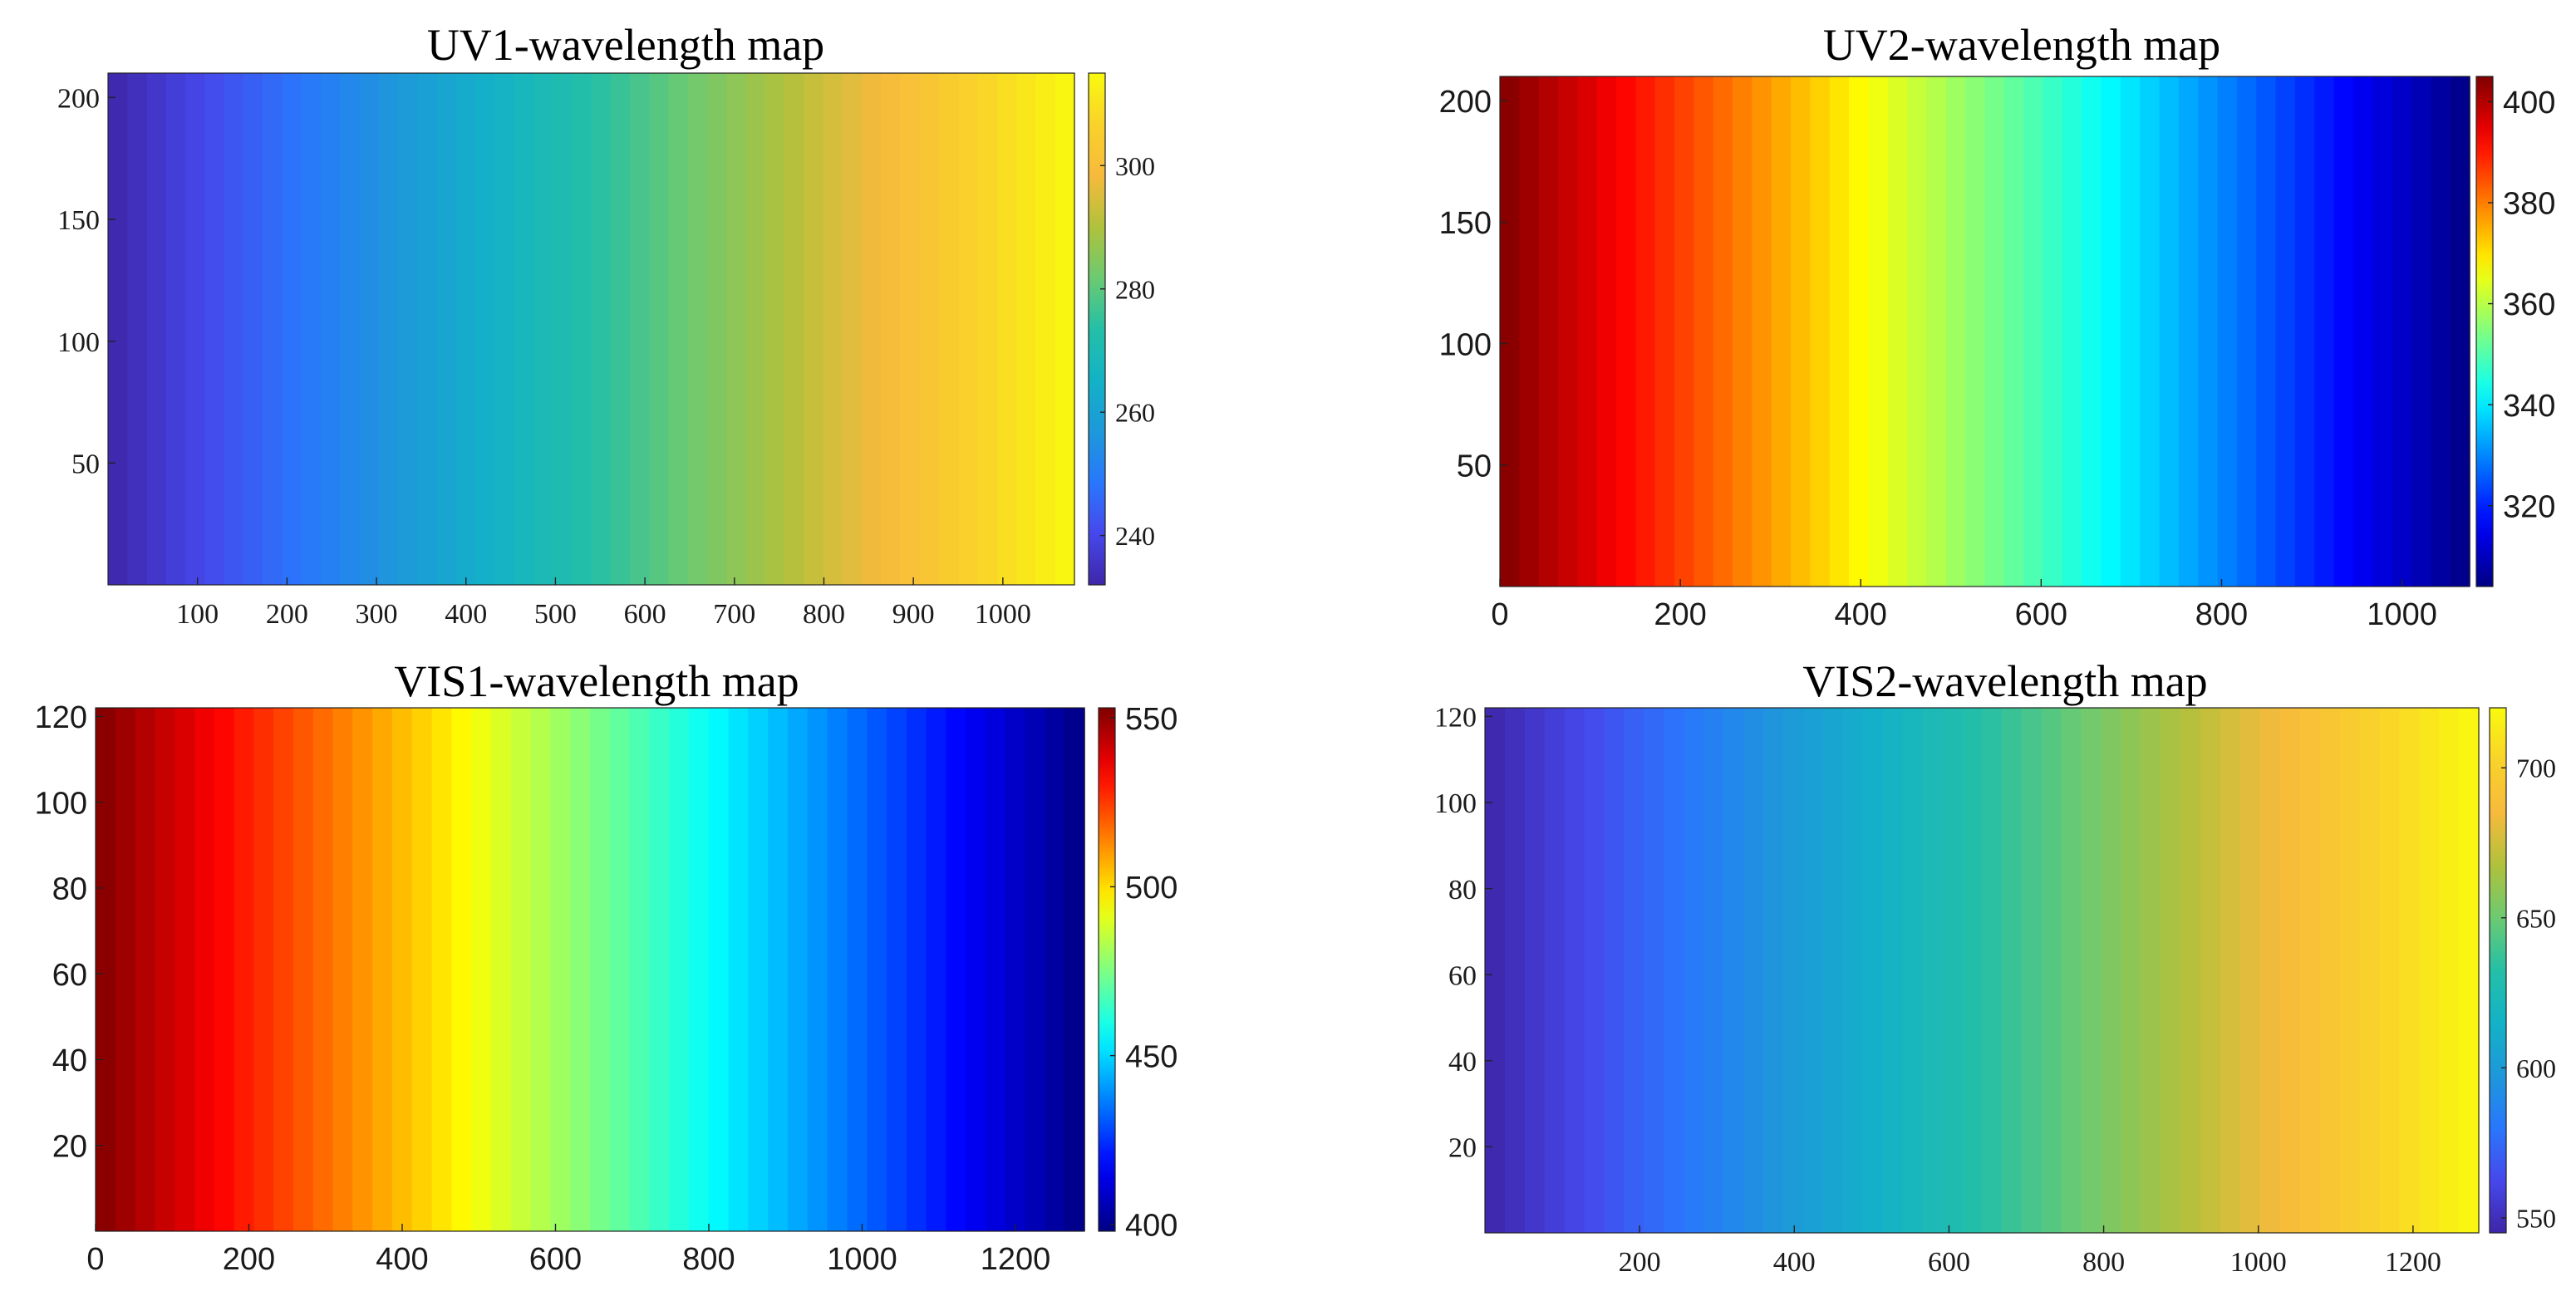 The width and height of the screenshot is (2576, 1296). Describe the element at coordinates (78, 221) in the screenshot. I see `y-tick-label: 150` at that location.